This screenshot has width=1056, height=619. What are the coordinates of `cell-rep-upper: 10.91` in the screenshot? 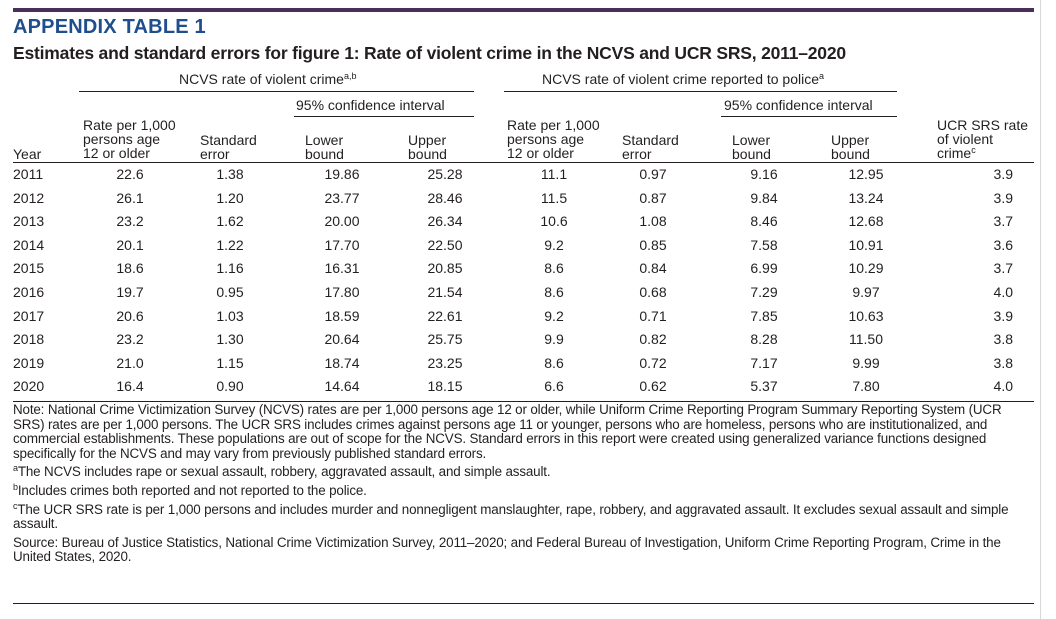 It's located at (866, 244).